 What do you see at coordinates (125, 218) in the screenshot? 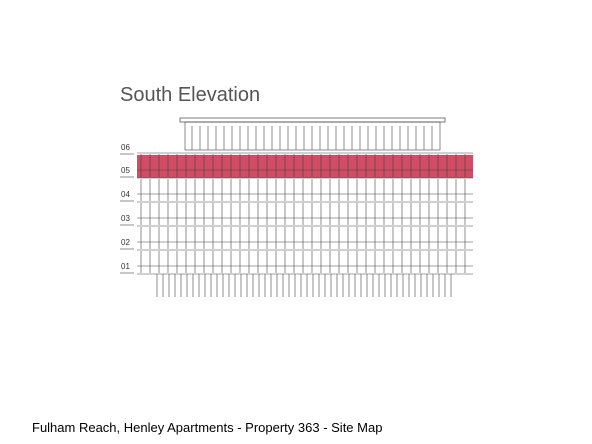
I see `floor-label: 03` at bounding box center [125, 218].